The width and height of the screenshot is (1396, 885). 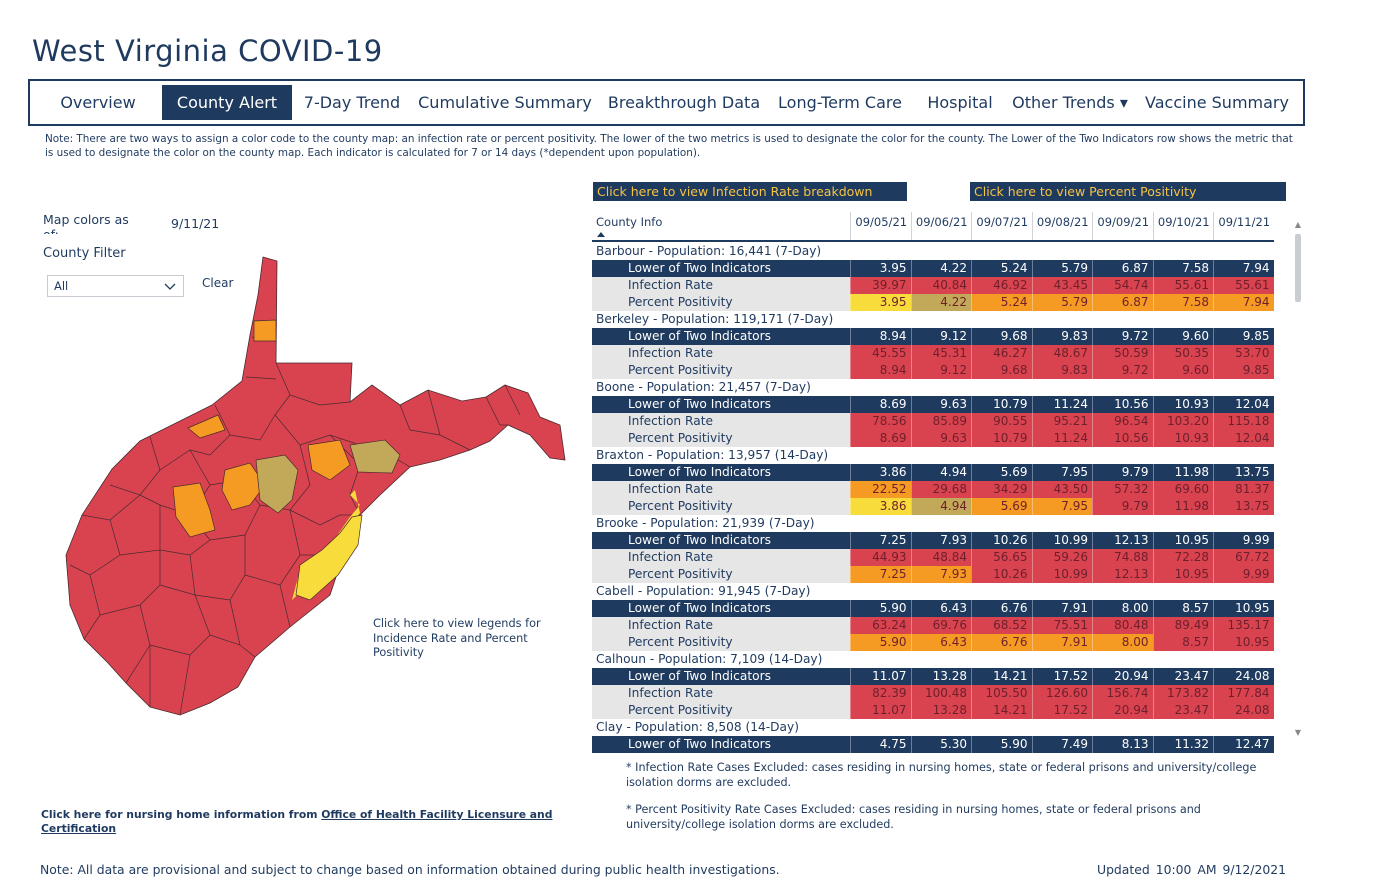 What do you see at coordinates (933, 320) in the screenshot?
I see `county-row: Berkeley - Population: 119,171 (7-Day)` at bounding box center [933, 320].